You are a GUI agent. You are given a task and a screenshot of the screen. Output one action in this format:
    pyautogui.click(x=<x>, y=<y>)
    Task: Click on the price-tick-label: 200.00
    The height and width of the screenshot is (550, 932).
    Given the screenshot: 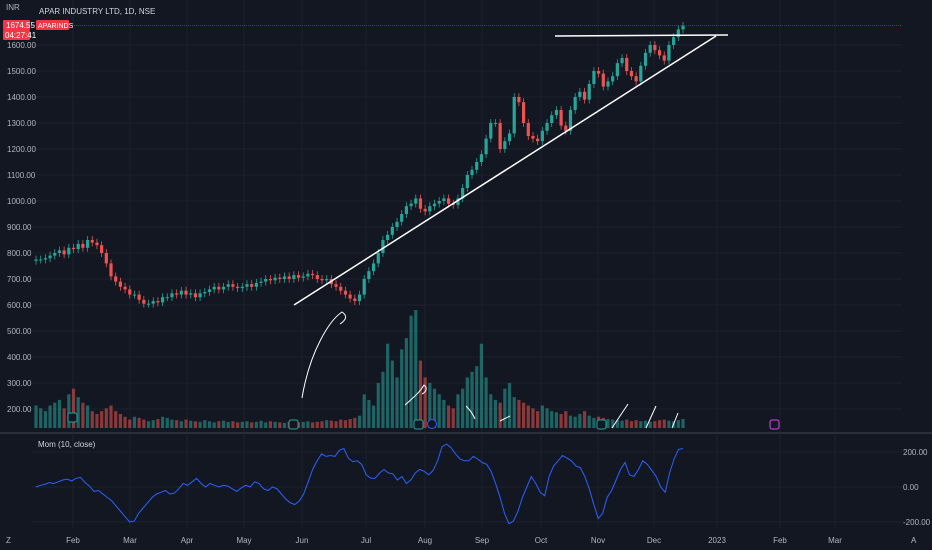 What is the action you would take?
    pyautogui.click(x=19, y=409)
    